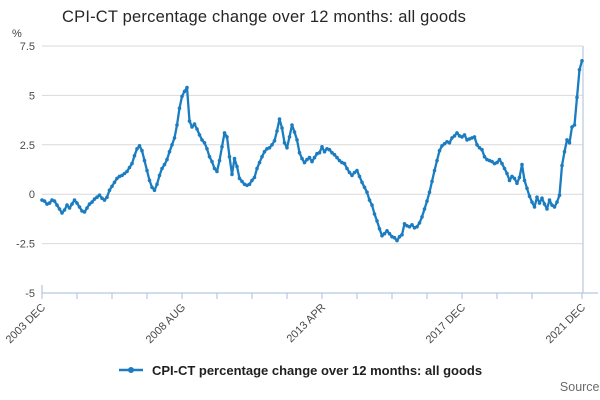 This screenshot has width=600, height=400. What do you see at coordinates (566, 324) in the screenshot?
I see `x-tick-label: 2021 DEC` at bounding box center [566, 324].